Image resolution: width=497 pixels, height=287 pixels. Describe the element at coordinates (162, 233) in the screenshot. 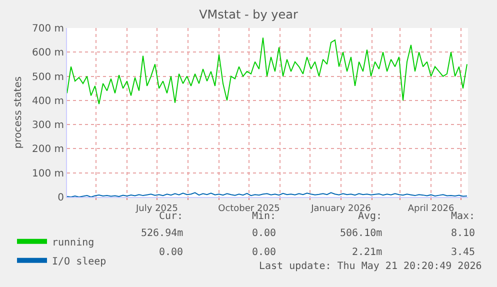

I see `text: 526.94m` at that location.